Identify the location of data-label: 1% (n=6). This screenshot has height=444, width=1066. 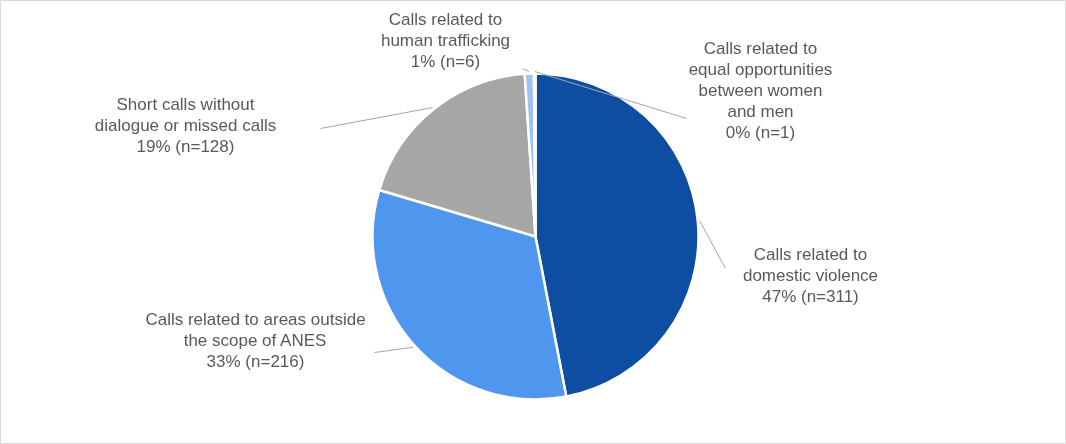
(445, 61).